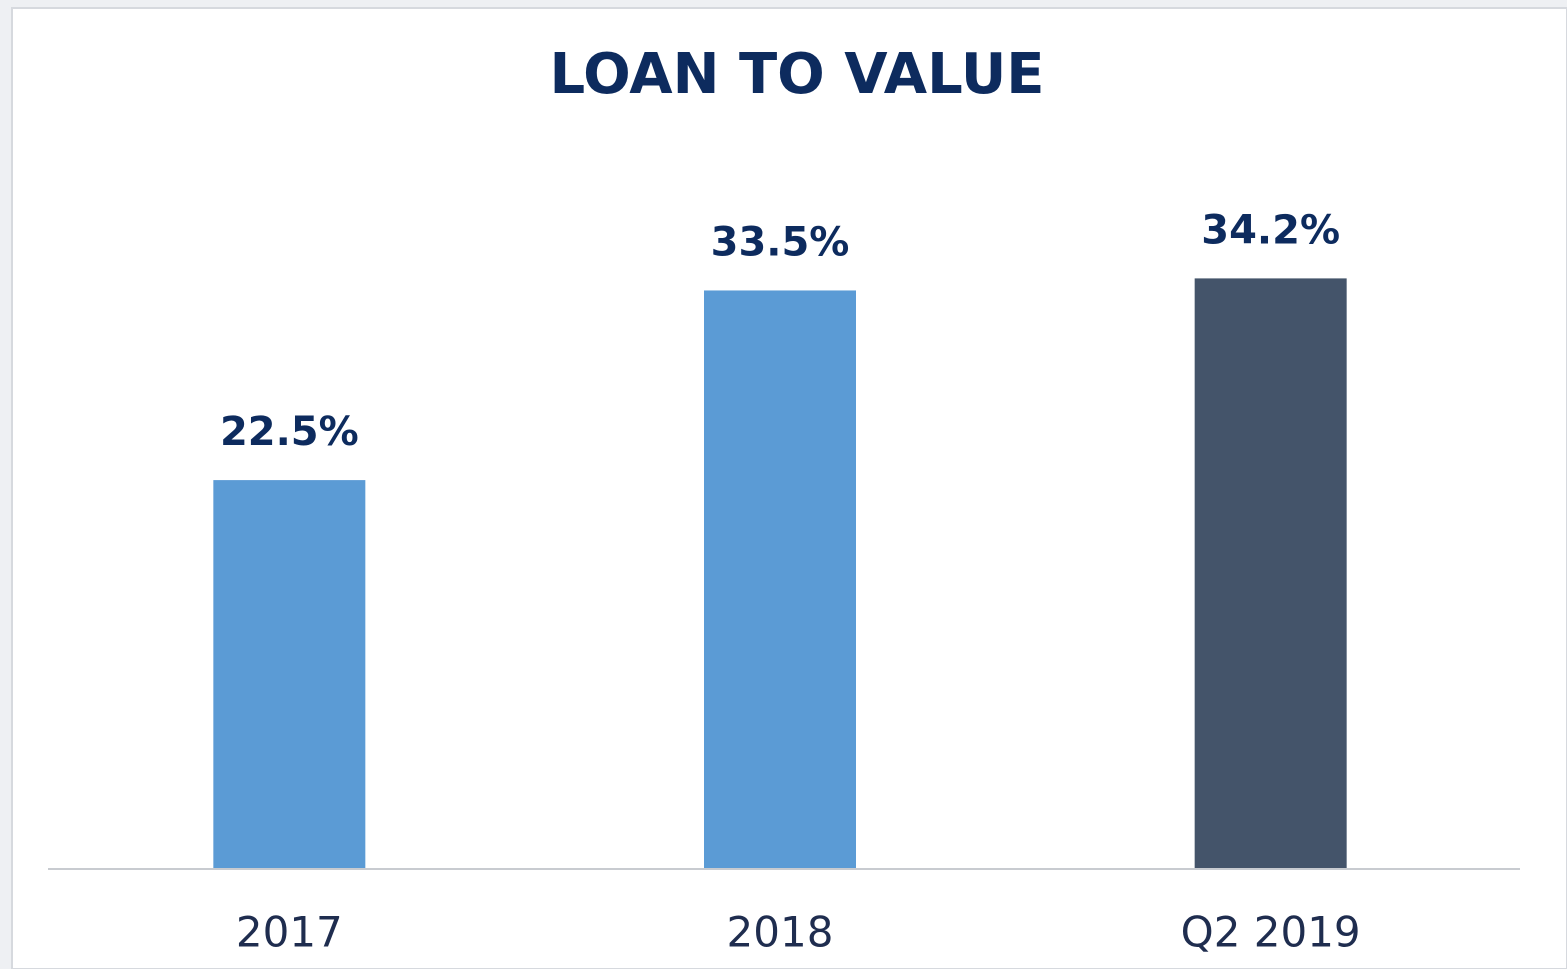 The height and width of the screenshot is (969, 1567). Describe the element at coordinates (1270, 230) in the screenshot. I see `value-label: 34.2%` at that location.